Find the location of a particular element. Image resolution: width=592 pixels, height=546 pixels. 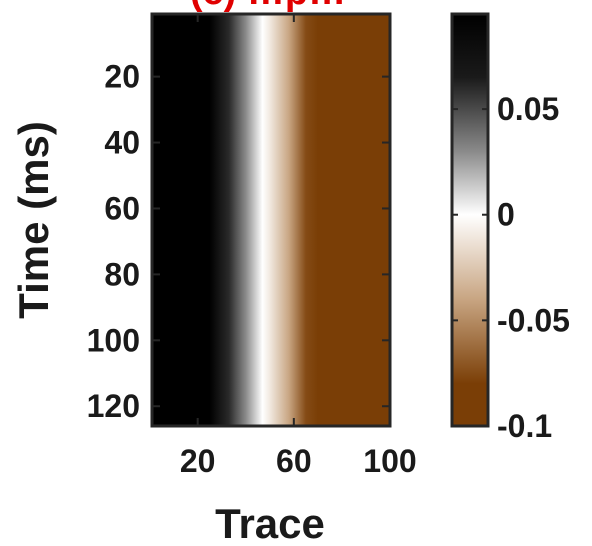

colorbar-frame is located at coordinates (470, 220).